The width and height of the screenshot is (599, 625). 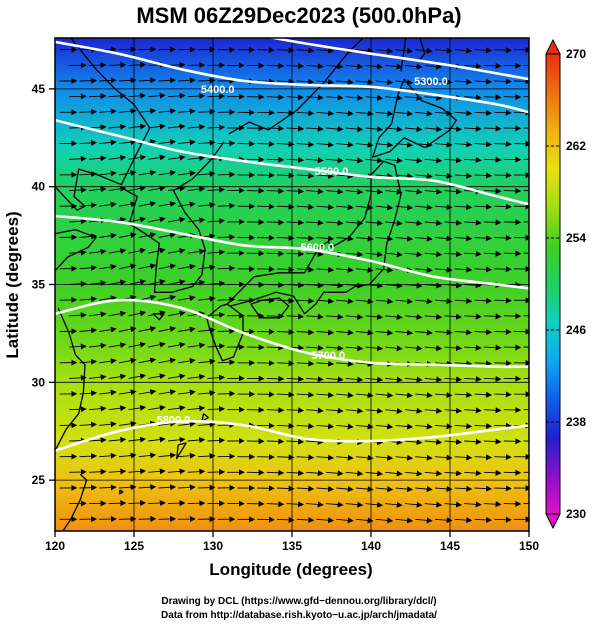 I want to click on x-tick-label: 150, so click(x=529, y=546).